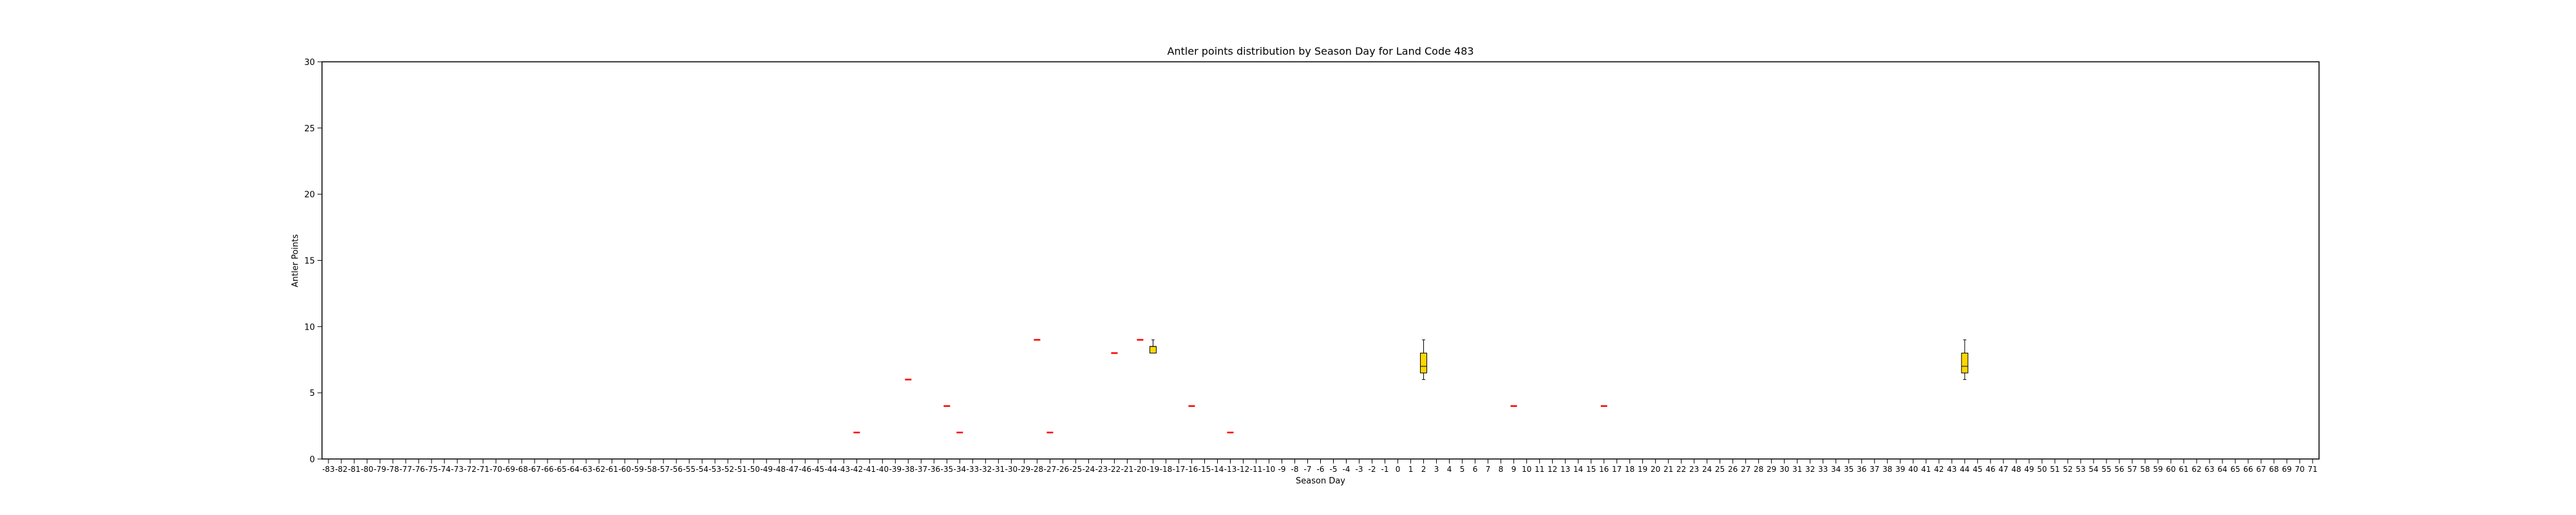  Describe the element at coordinates (1964, 470) in the screenshot. I see `x-tick-label: 44` at that location.